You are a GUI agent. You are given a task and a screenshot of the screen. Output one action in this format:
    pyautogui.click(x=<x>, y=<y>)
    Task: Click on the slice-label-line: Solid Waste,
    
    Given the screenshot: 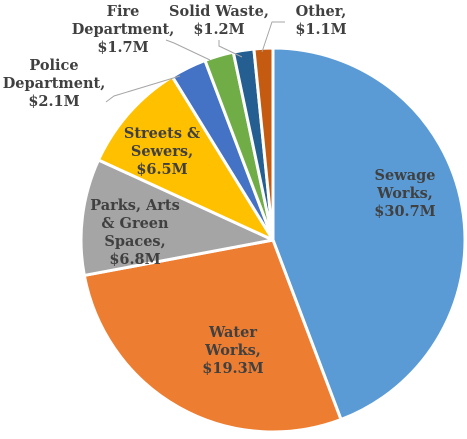 What is the action you would take?
    pyautogui.click(x=219, y=11)
    